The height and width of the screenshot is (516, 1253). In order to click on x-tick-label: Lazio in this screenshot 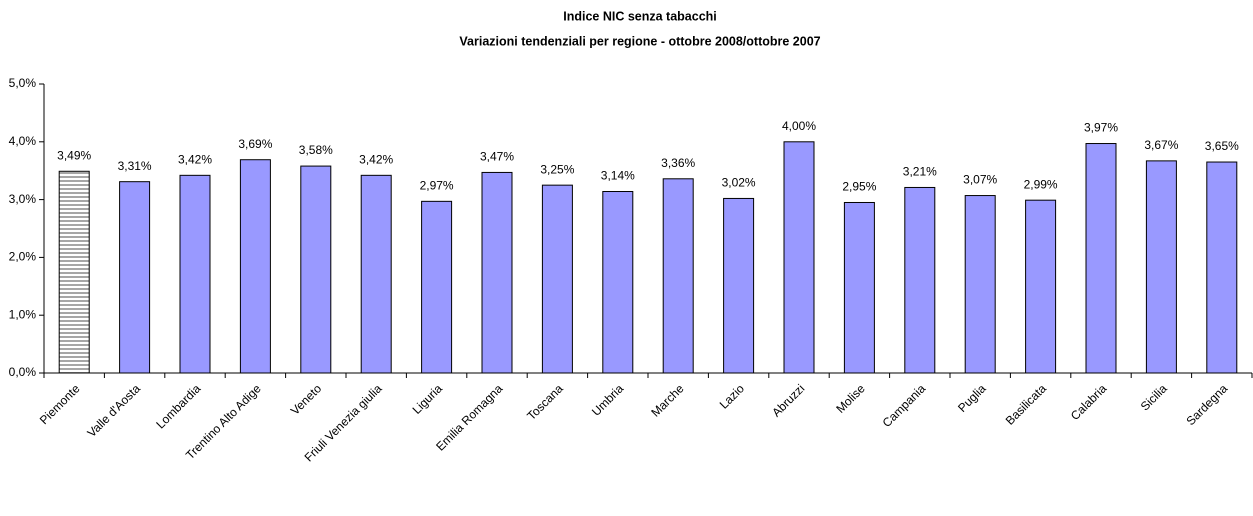, I will do `click(732, 396)`.